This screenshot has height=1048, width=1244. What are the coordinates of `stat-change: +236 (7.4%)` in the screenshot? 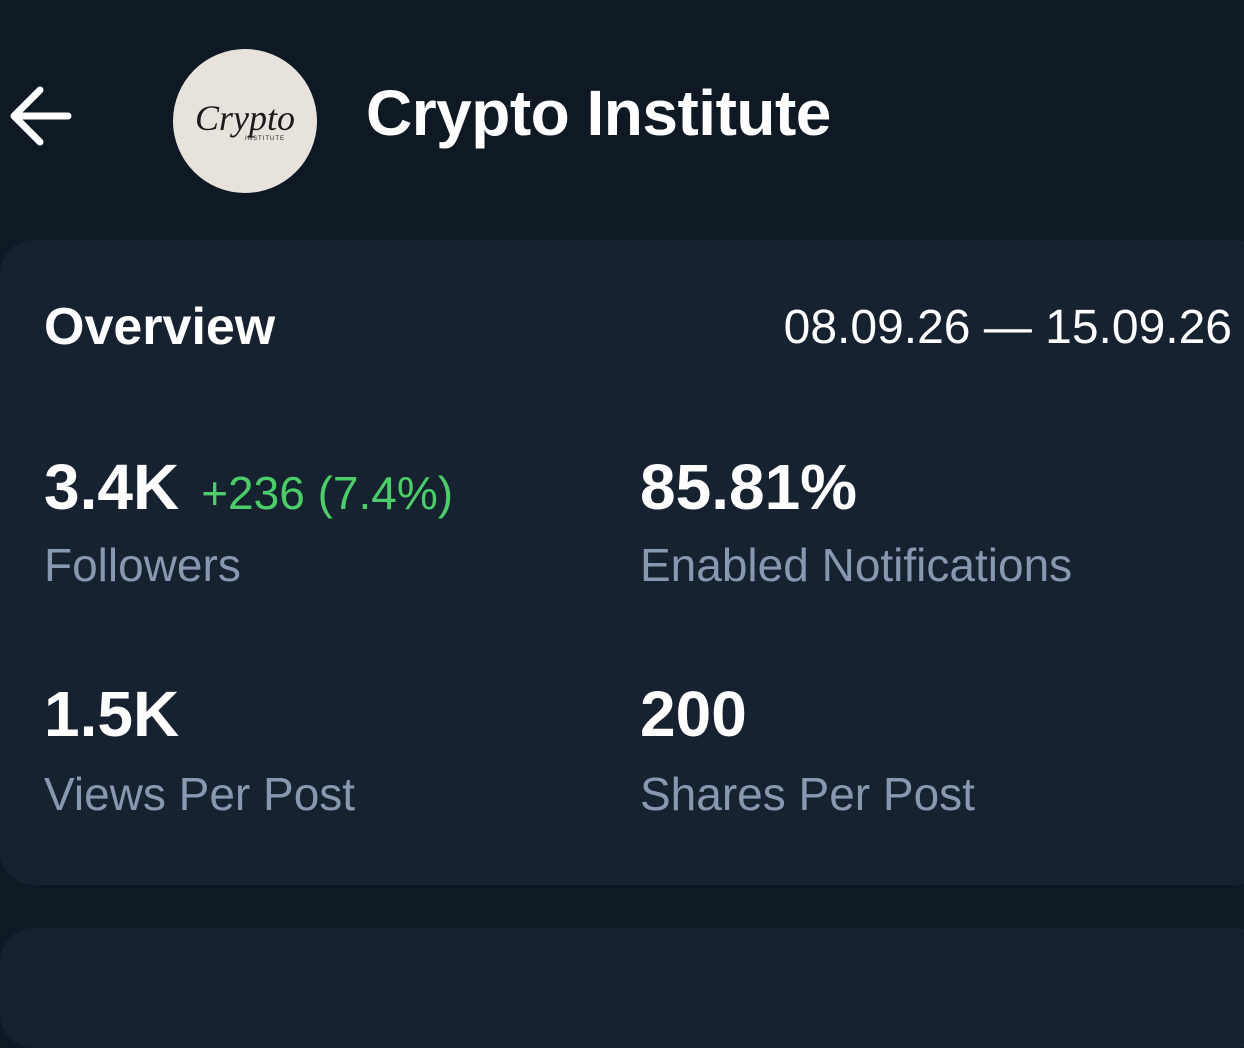 It's located at (327, 493).